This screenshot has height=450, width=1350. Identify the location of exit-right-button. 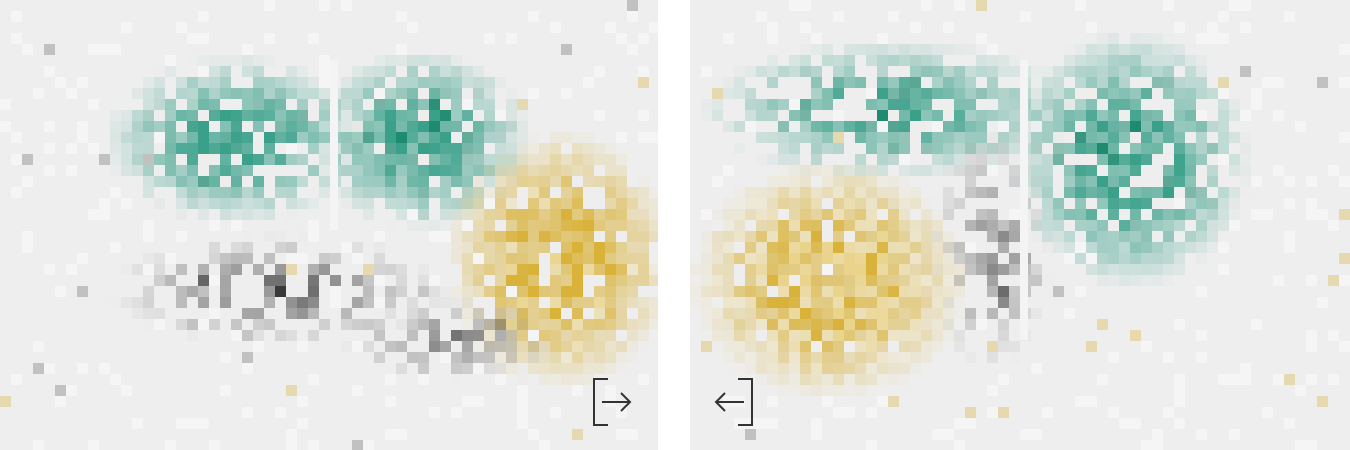
(612, 401).